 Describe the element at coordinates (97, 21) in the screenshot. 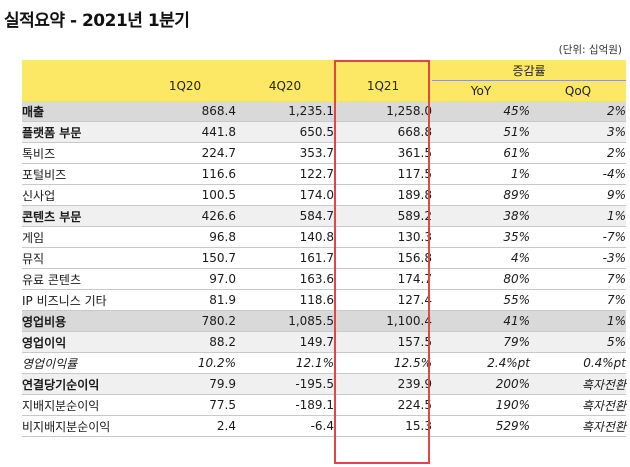

I see `page-title: 실적요약 - 2021년 1분기` at that location.